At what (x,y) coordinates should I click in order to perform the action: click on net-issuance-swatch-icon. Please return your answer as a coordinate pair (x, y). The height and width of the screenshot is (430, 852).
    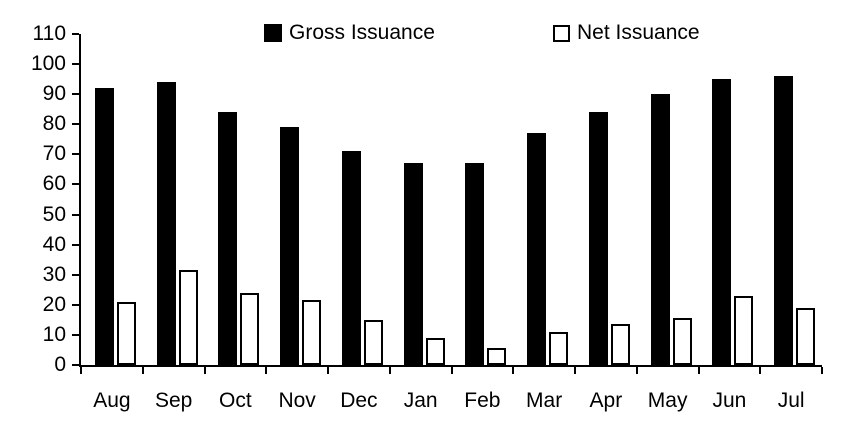
    Looking at the image, I should click on (561, 33).